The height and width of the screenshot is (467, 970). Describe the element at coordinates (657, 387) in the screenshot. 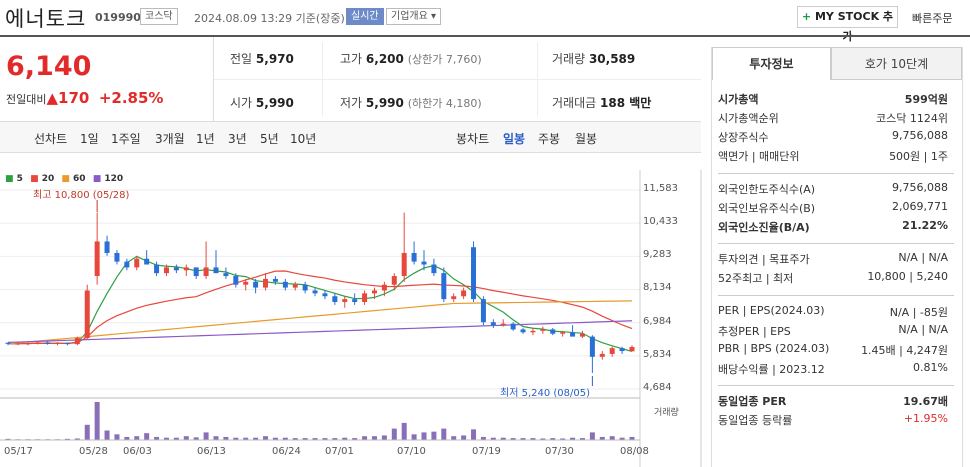

I see `y-tick-label: 4,684` at that location.